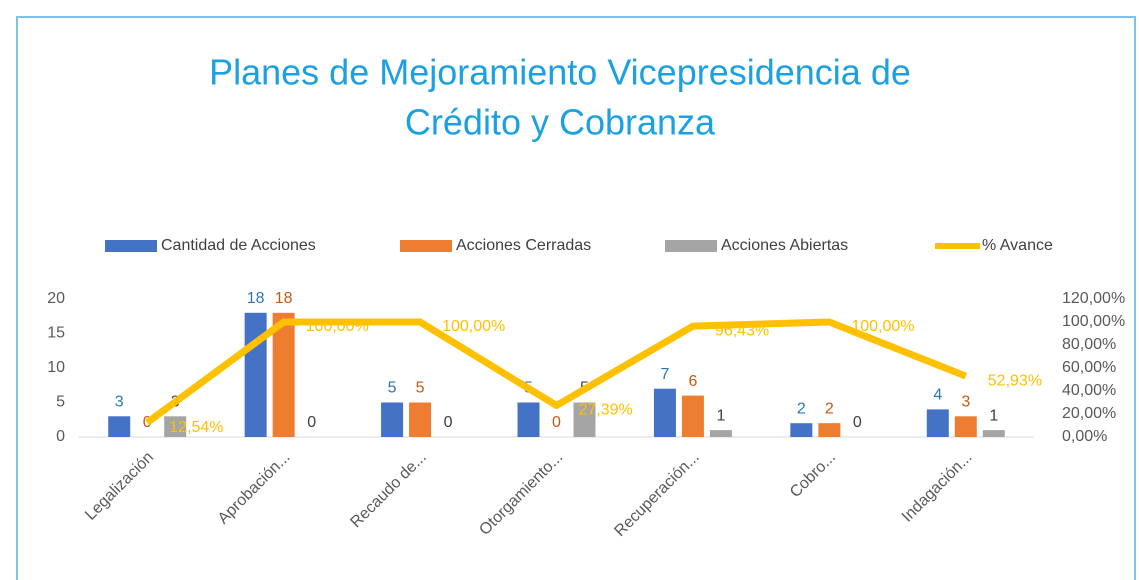  I want to click on y-tick-label: 10, so click(56, 367).